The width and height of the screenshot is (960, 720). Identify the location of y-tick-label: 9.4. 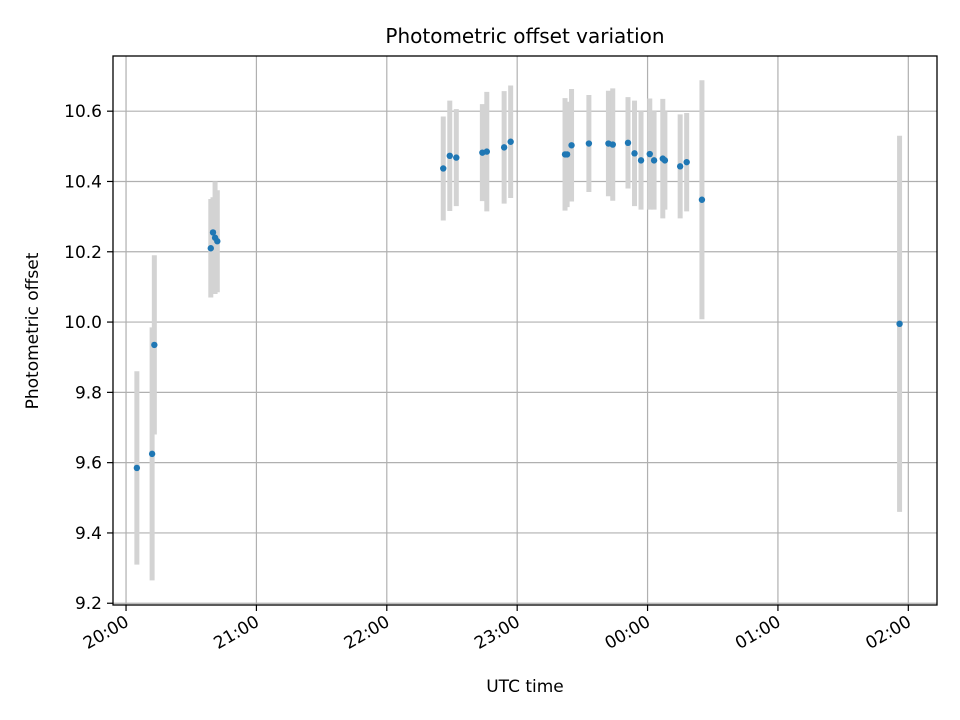
(88, 534).